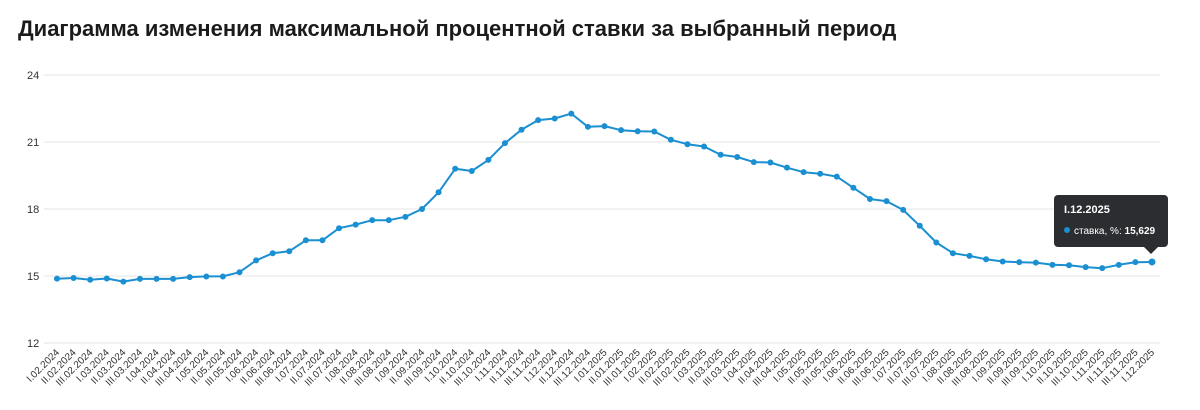  Describe the element at coordinates (33, 277) in the screenshot. I see `y-tick-label: 15` at that location.